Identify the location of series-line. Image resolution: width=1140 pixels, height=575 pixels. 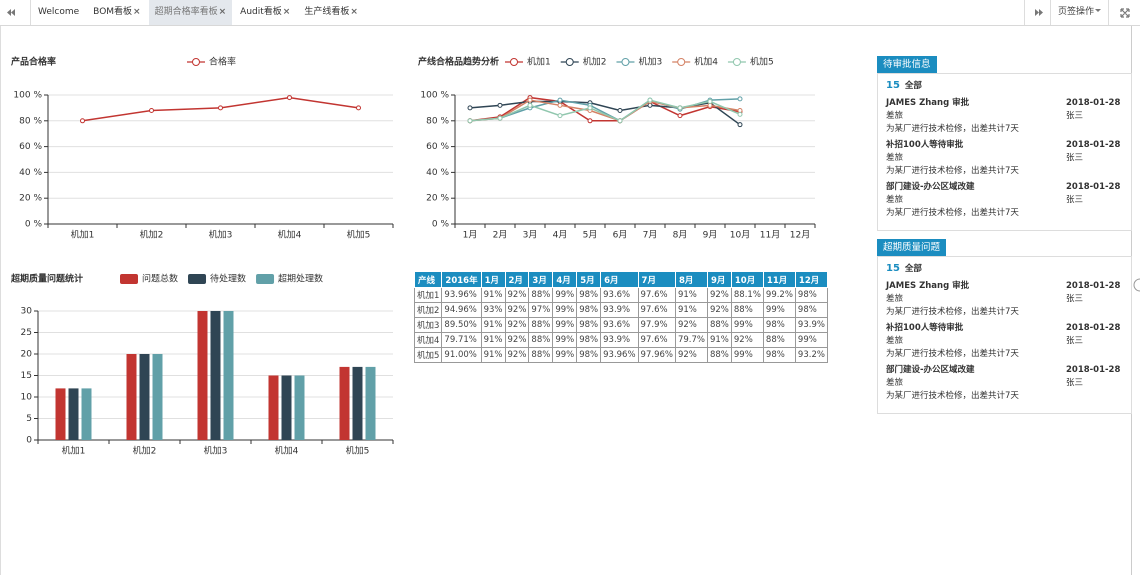
(605, 110).